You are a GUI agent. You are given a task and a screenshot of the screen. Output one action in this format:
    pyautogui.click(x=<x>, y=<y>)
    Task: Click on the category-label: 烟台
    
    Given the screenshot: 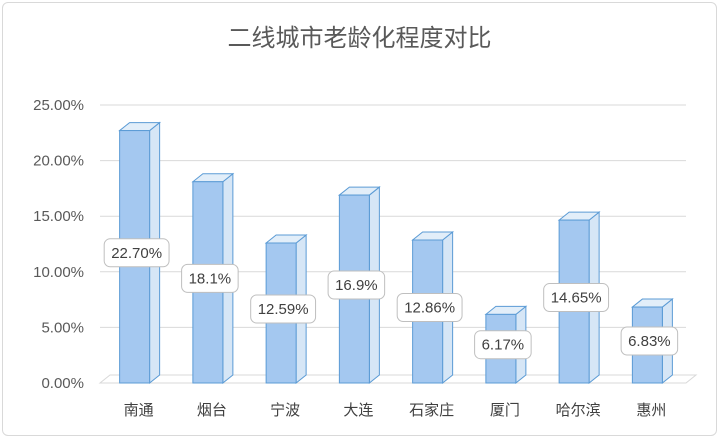 What is the action you would take?
    pyautogui.click(x=212, y=410)
    